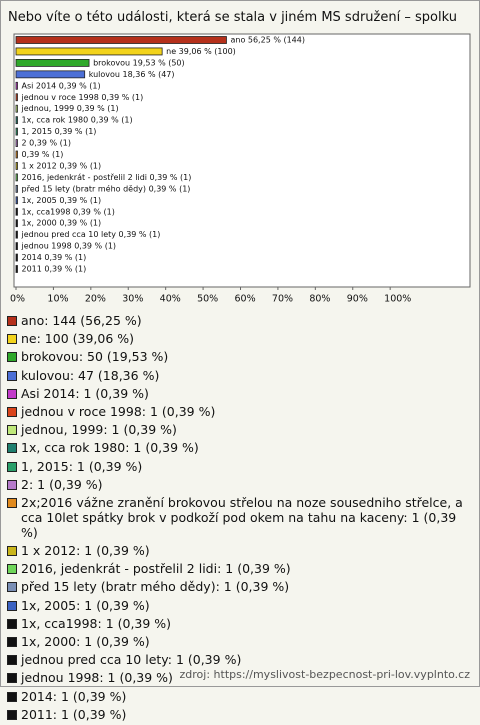 Image resolution: width=480 pixels, height=725 pixels. Describe the element at coordinates (239, 320) in the screenshot. I see `legend-item: ano: 144 (56,25 %)` at that location.